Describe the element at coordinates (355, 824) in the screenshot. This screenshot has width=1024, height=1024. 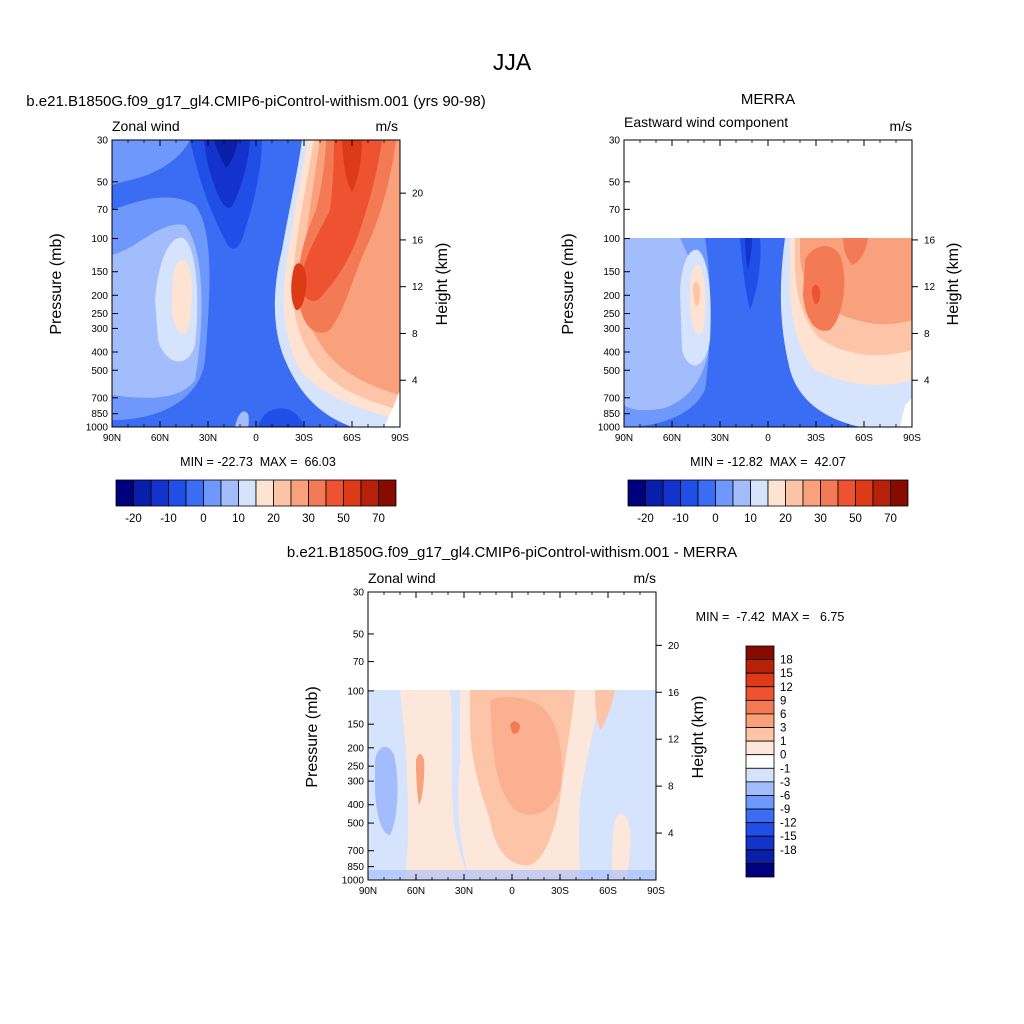
I see `panel-diff-ptick-label: 500` at that location.